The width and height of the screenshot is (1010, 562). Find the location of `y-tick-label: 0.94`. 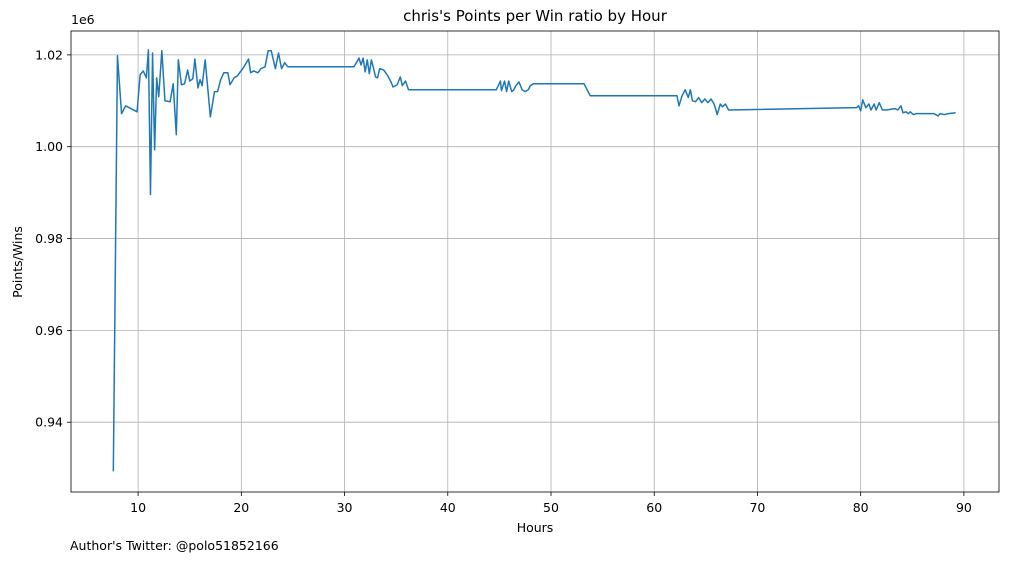

y-tick-label: 0.94 is located at coordinates (49, 422).